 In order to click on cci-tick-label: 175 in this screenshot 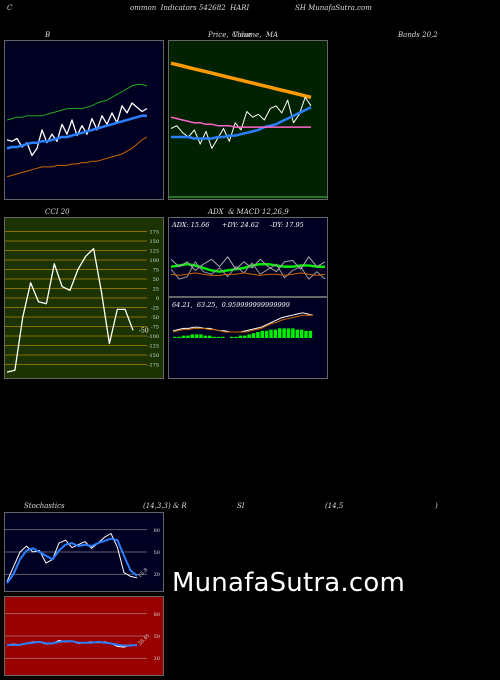, I will do `click(154, 233)`.